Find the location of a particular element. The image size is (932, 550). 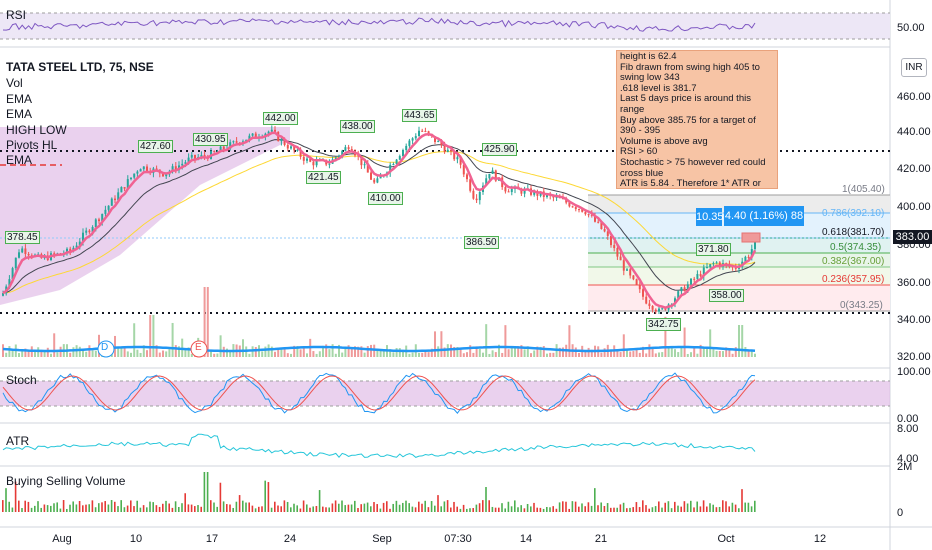

swing-label: 358.00 is located at coordinates (726, 295).